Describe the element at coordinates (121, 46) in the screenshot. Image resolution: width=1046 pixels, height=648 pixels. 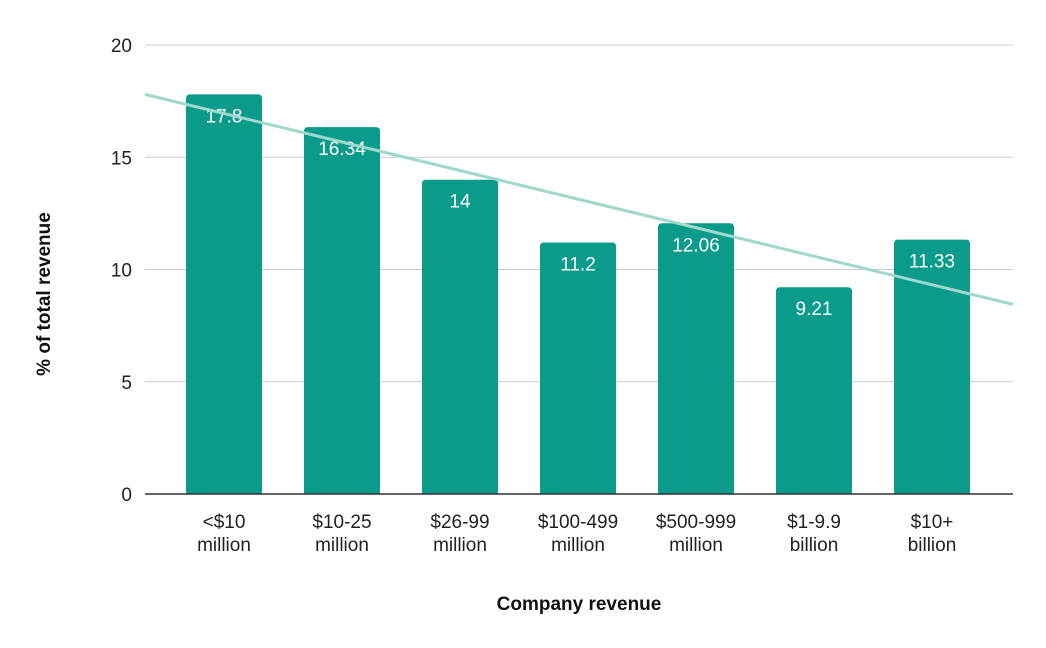
I see `y-tick-label: 20` at that location.